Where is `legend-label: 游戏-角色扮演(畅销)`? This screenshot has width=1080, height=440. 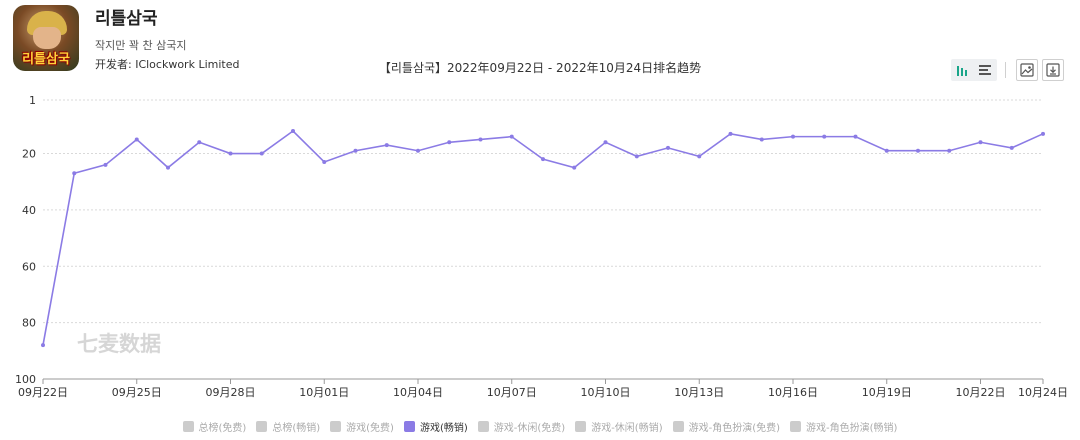
legend-label: 游戏-角色扮演(畅销) is located at coordinates (852, 428).